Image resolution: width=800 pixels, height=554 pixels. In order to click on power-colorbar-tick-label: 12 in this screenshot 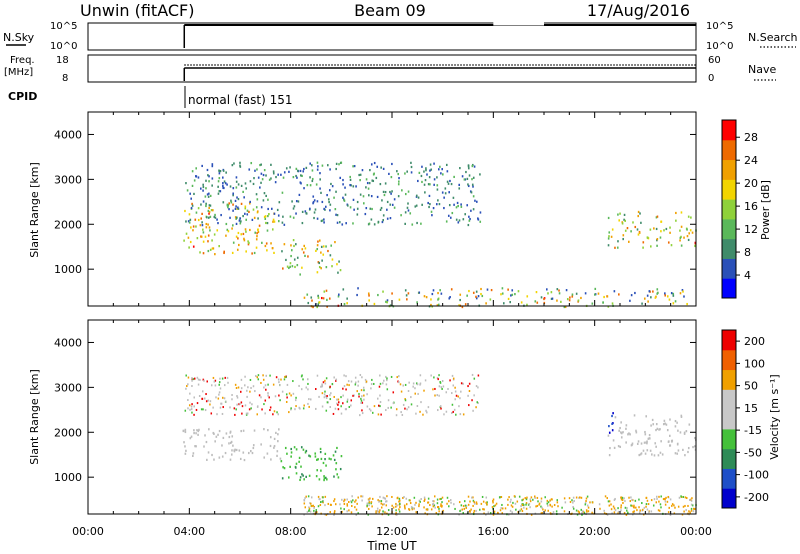, I will do `click(751, 229)`.